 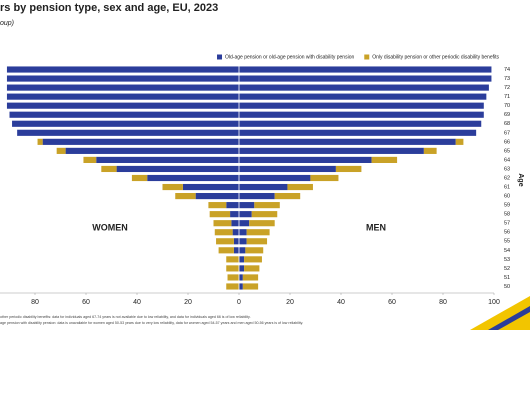 I want to click on x-tick-label: 100, so click(x=494, y=302).